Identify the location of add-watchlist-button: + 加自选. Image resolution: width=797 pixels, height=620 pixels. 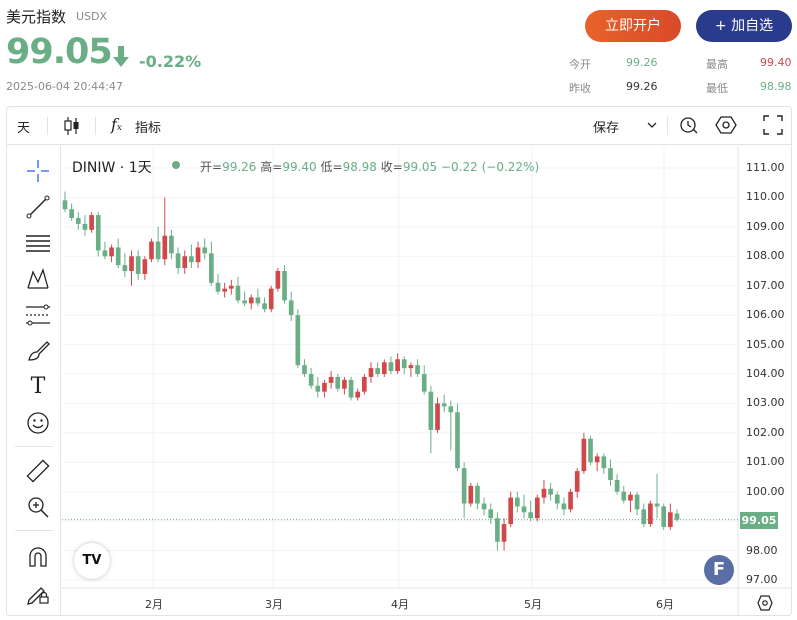
(744, 26).